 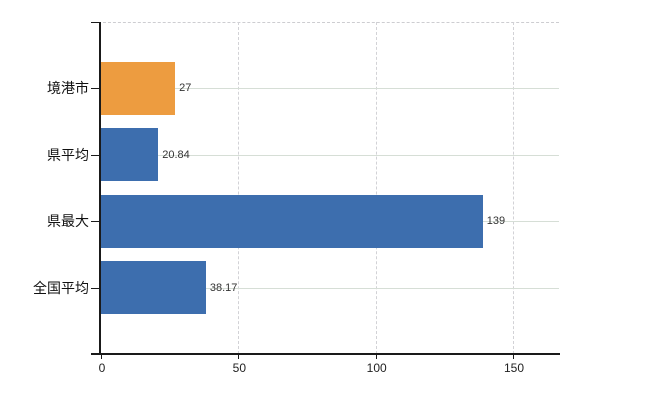 What do you see at coordinates (376, 368) in the screenshot?
I see `x-tick-label: 100` at bounding box center [376, 368].